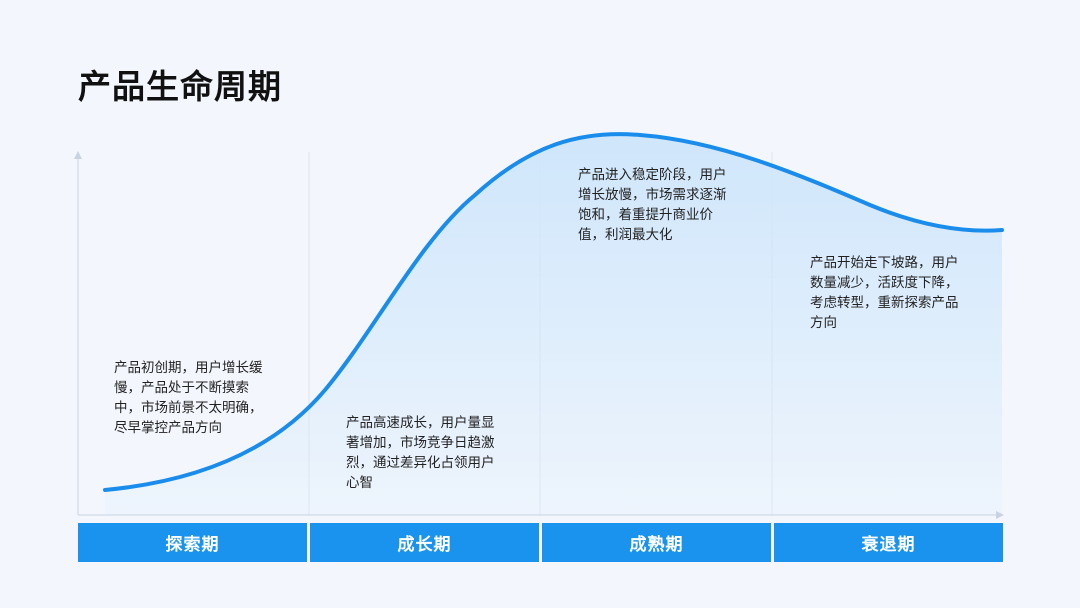 The width and height of the screenshot is (1080, 608). I want to click on phase-description-growth: 产品高速成长，用户量显著增加，市场竞争日趋激烈，通过差异化占领用户心智, so click(420, 453).